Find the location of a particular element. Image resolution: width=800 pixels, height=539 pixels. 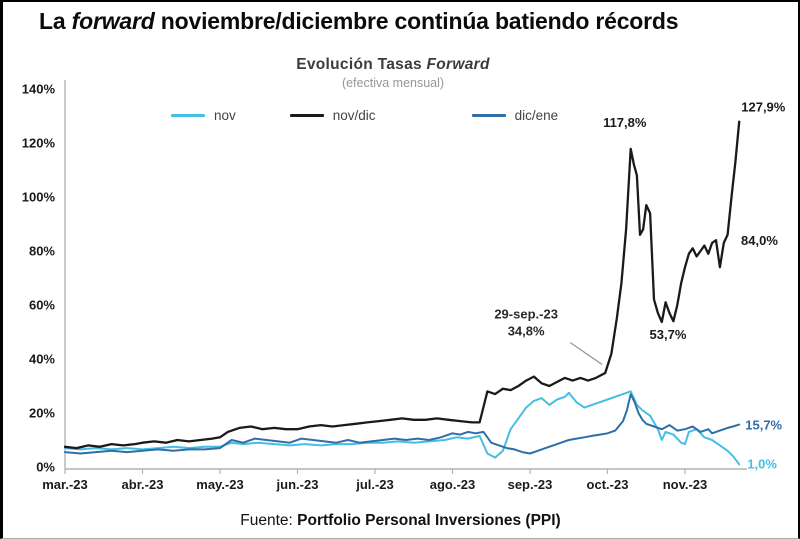

x-tick-label: jun.-23 is located at coordinates (297, 484).